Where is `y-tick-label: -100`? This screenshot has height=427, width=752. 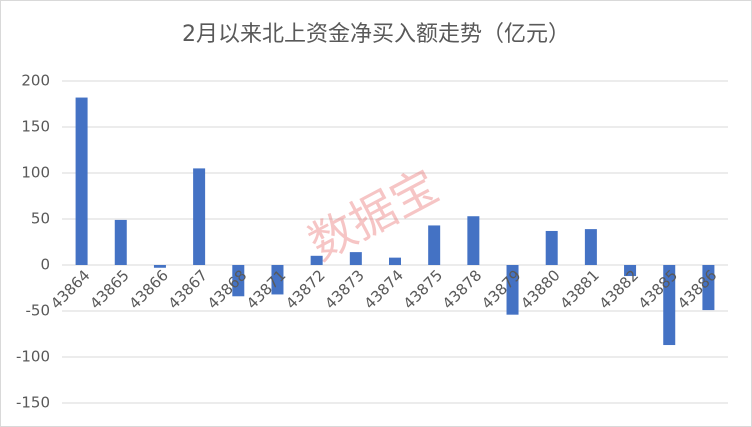 y-tick-label: -100 is located at coordinates (33, 357).